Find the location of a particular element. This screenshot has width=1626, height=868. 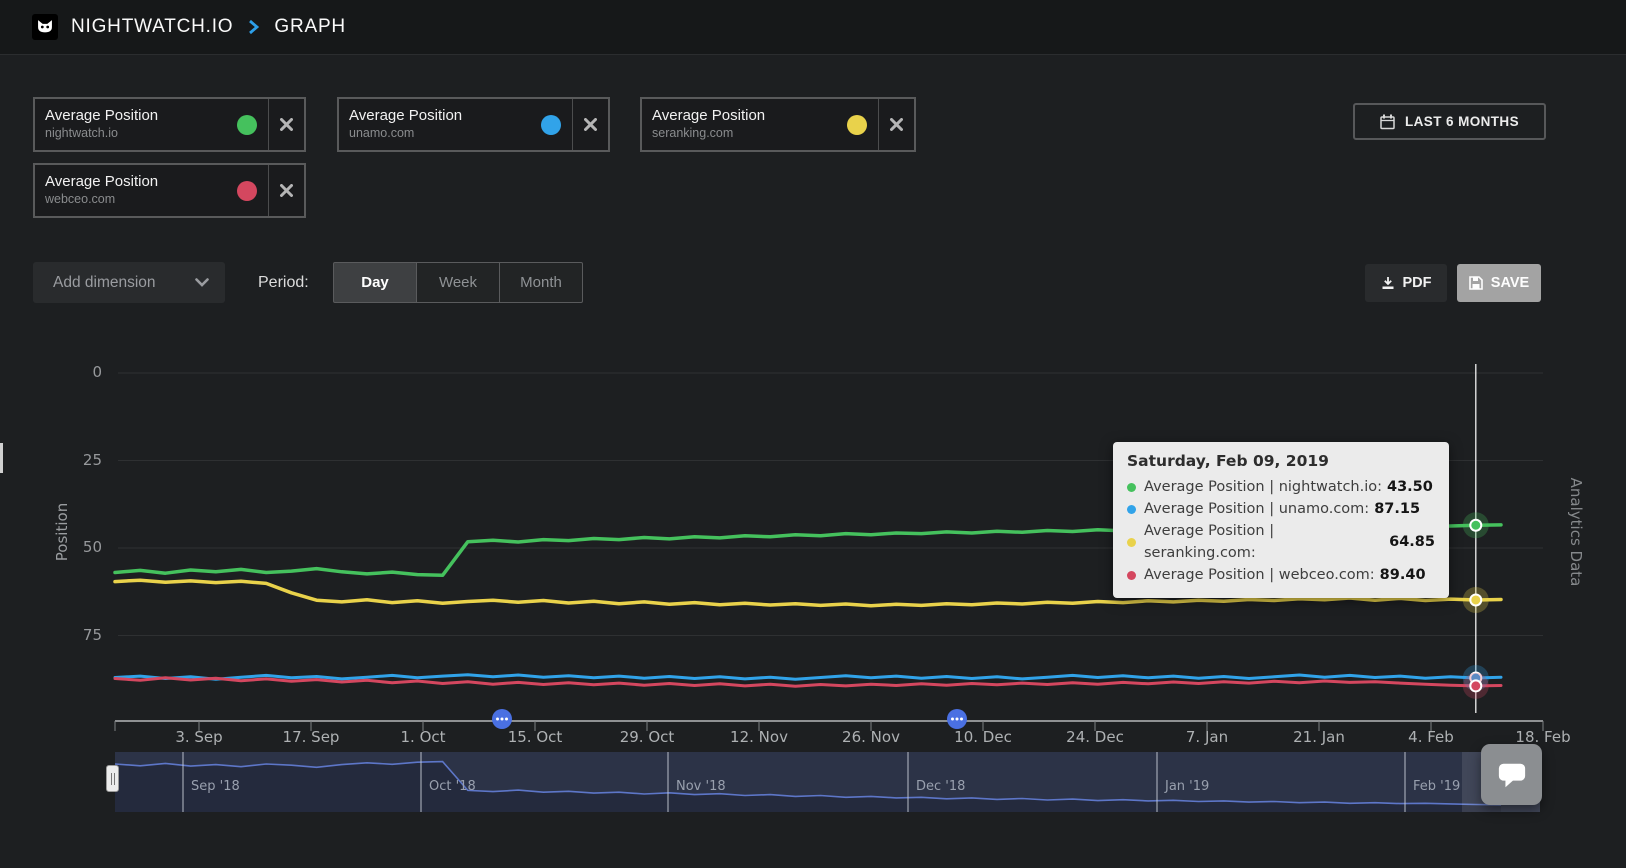

range-navigator is located at coordinates (813, 782).